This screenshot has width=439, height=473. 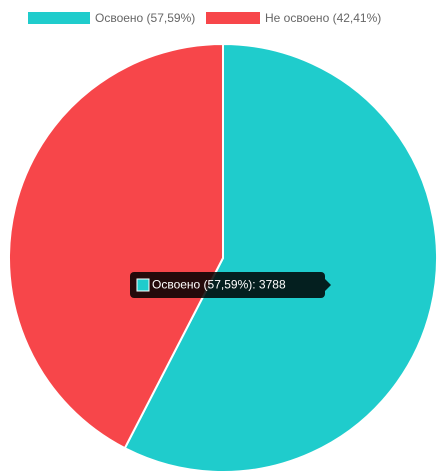 I want to click on legend: Освоено (57,59%) Не освоено (42,41%), so click(x=204, y=18).